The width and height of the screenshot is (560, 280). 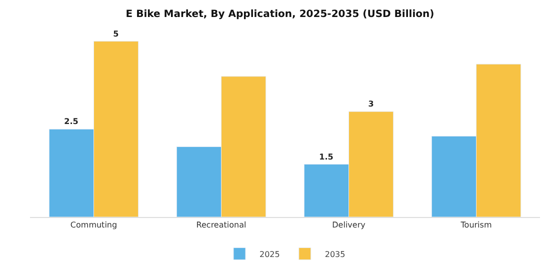 What do you see at coordinates (326, 157) in the screenshot?
I see `data-label: 1.5` at bounding box center [326, 157].